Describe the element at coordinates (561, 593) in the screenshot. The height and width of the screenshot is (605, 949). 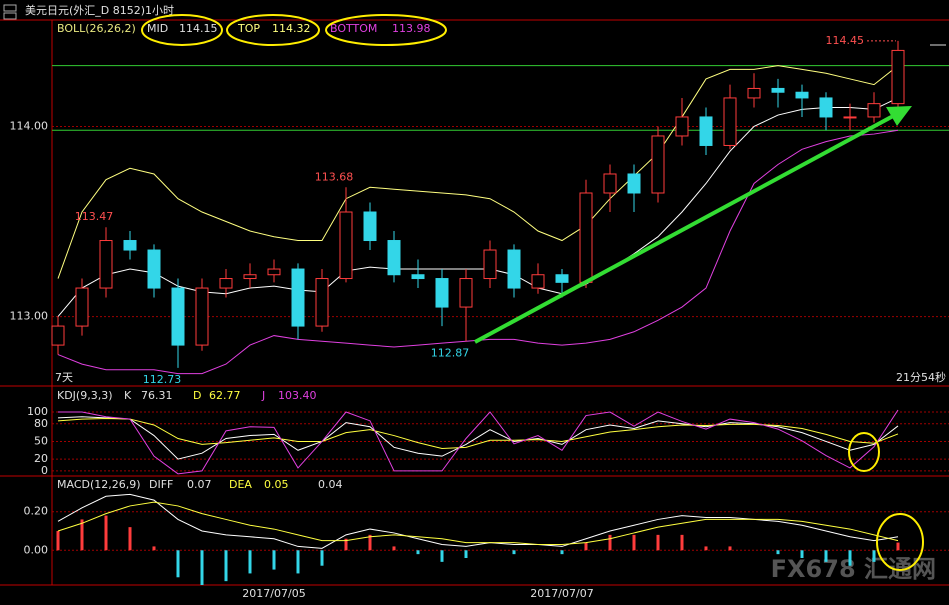
I see `x-tick-label: 2017/07/07` at that location.